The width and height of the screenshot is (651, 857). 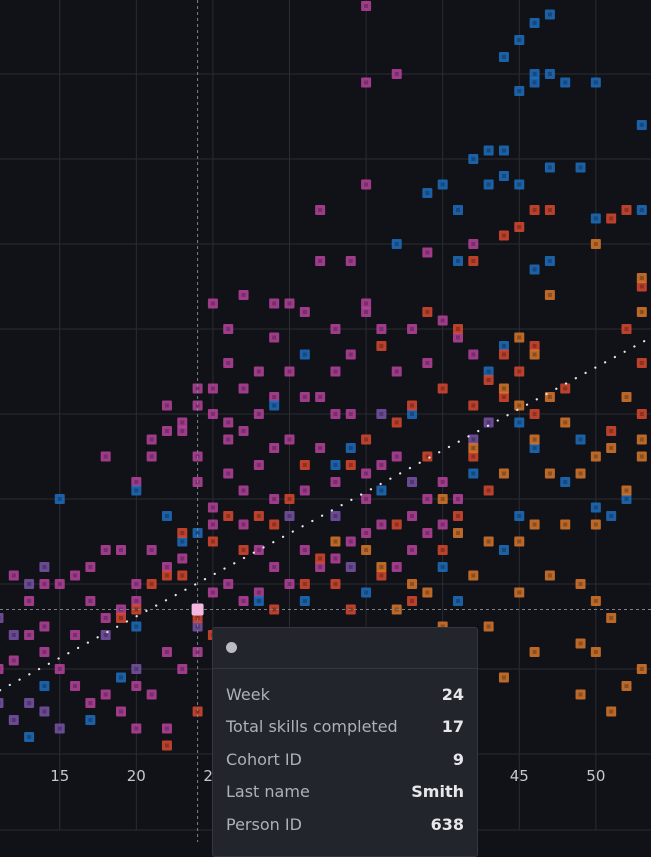 I want to click on tooltip-label: Last name, so click(x=268, y=791).